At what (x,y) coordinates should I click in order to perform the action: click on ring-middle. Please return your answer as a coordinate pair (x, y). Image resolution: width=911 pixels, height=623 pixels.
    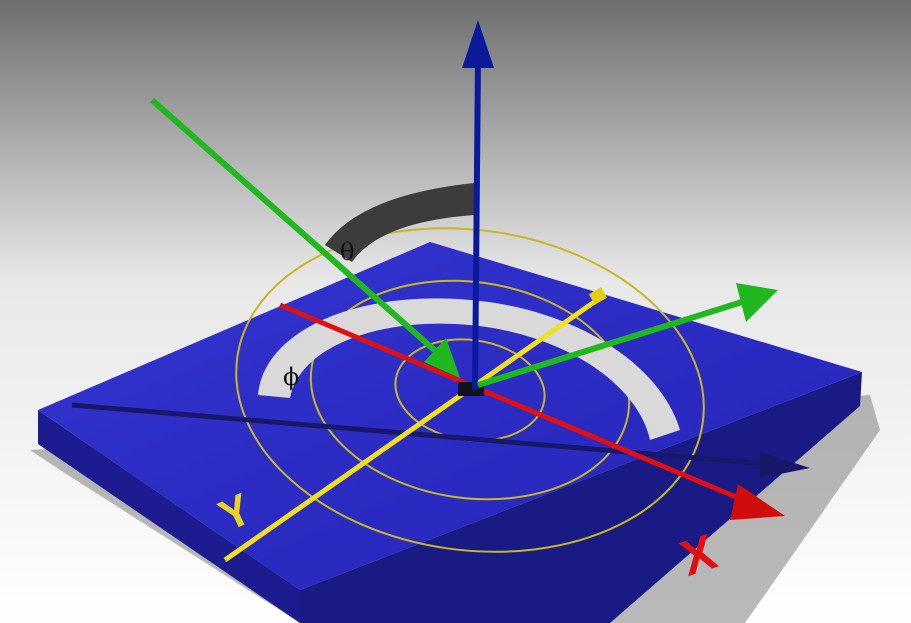
    Looking at the image, I should click on (470, 390).